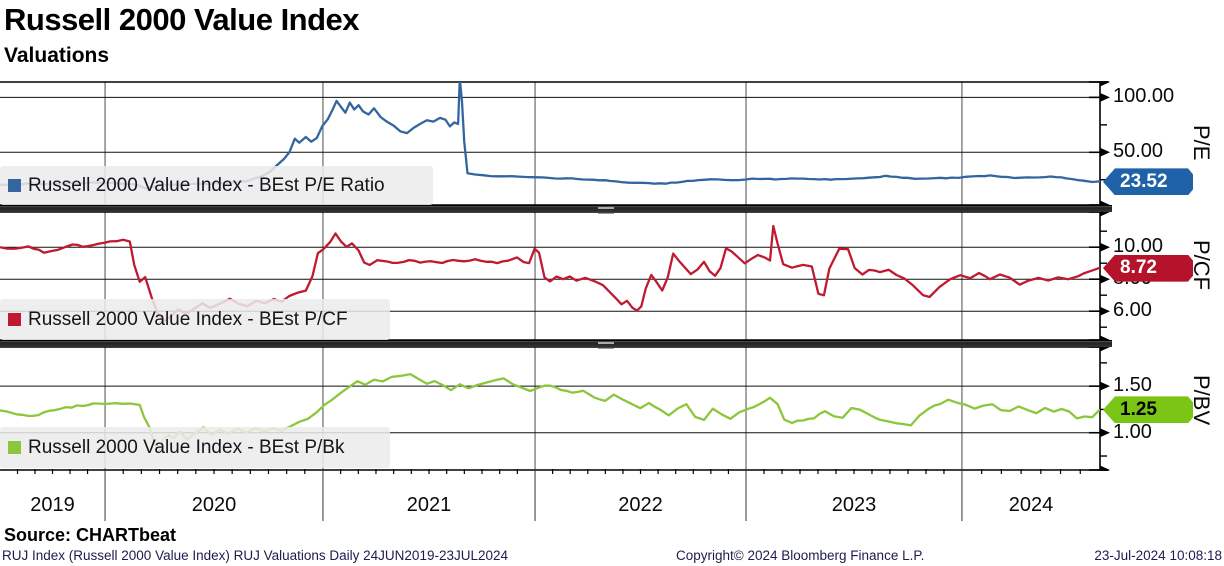  What do you see at coordinates (90, 535) in the screenshot?
I see `source-label: Source: CHARTbeat` at bounding box center [90, 535].